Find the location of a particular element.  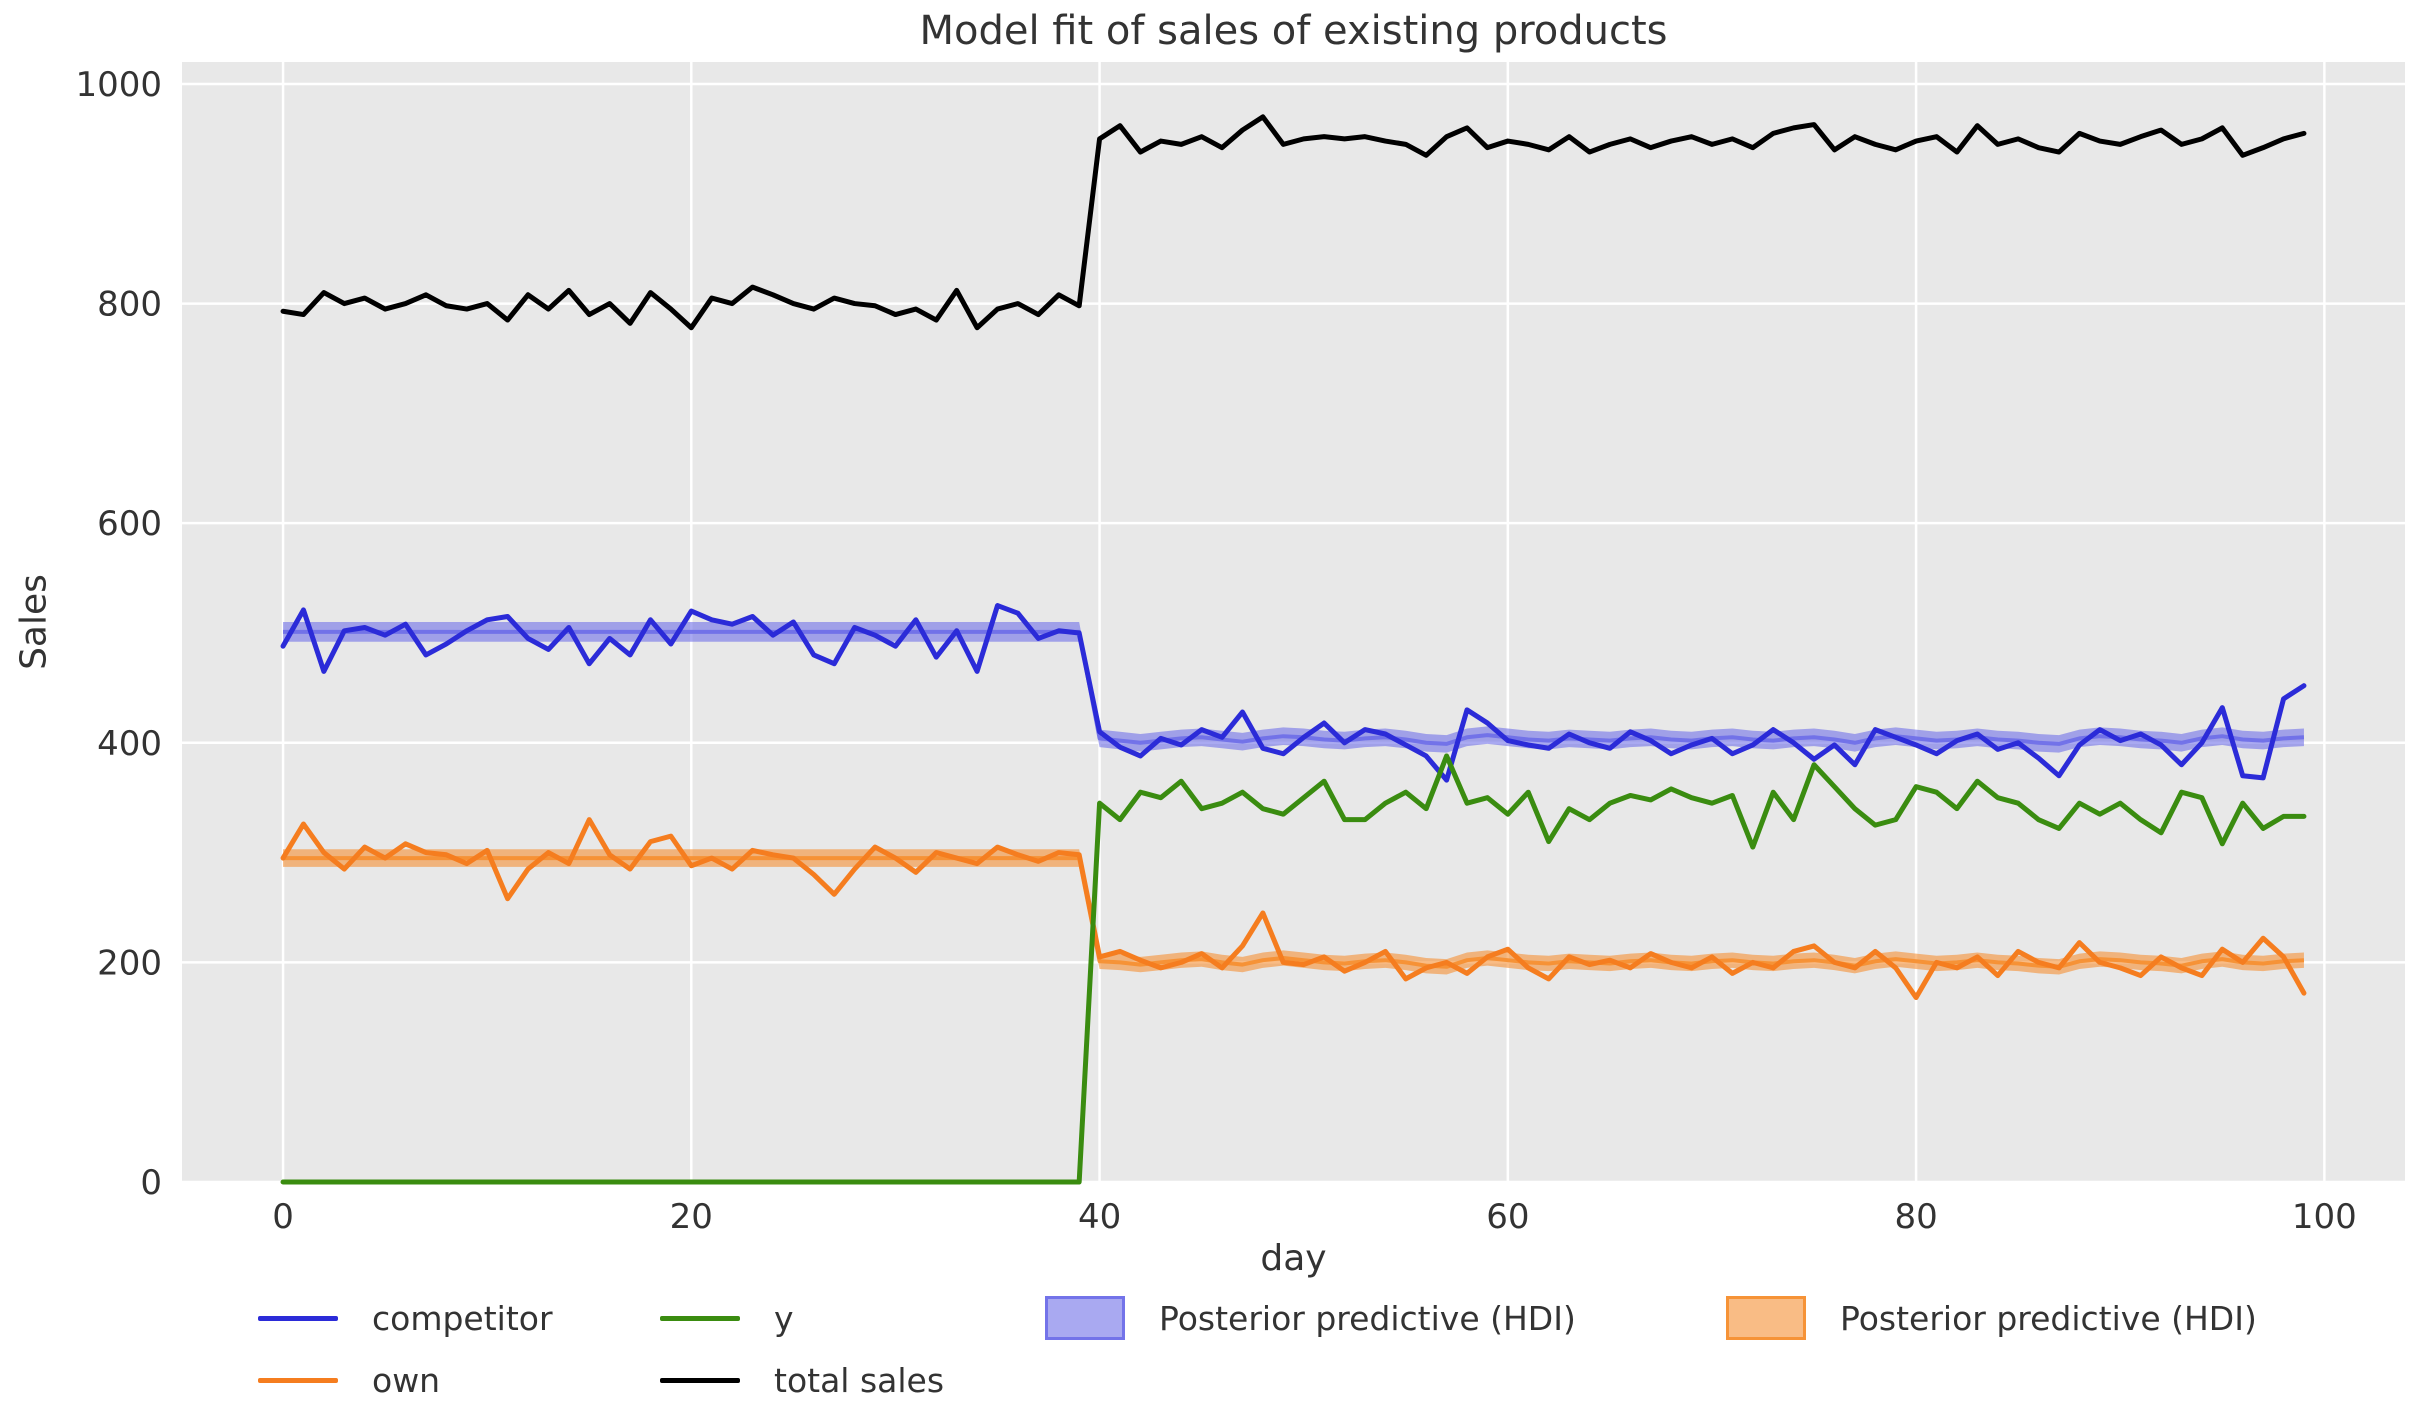

series-line-total-sales is located at coordinates (1293, 222).